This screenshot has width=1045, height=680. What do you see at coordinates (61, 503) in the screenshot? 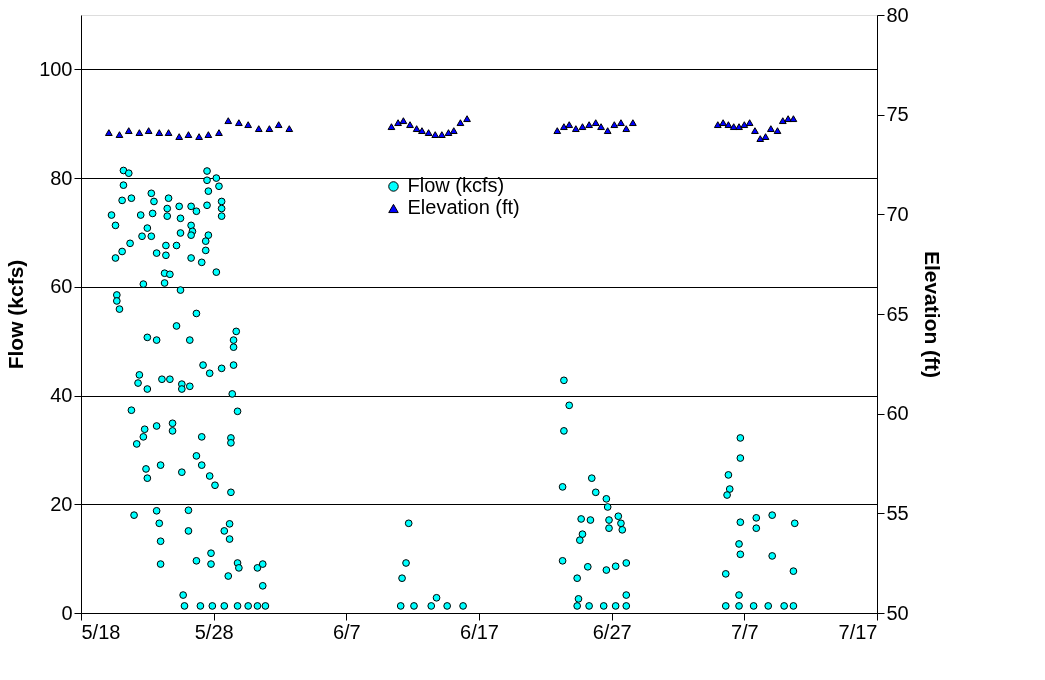
I see `y-tick-label: 20` at bounding box center [61, 503].